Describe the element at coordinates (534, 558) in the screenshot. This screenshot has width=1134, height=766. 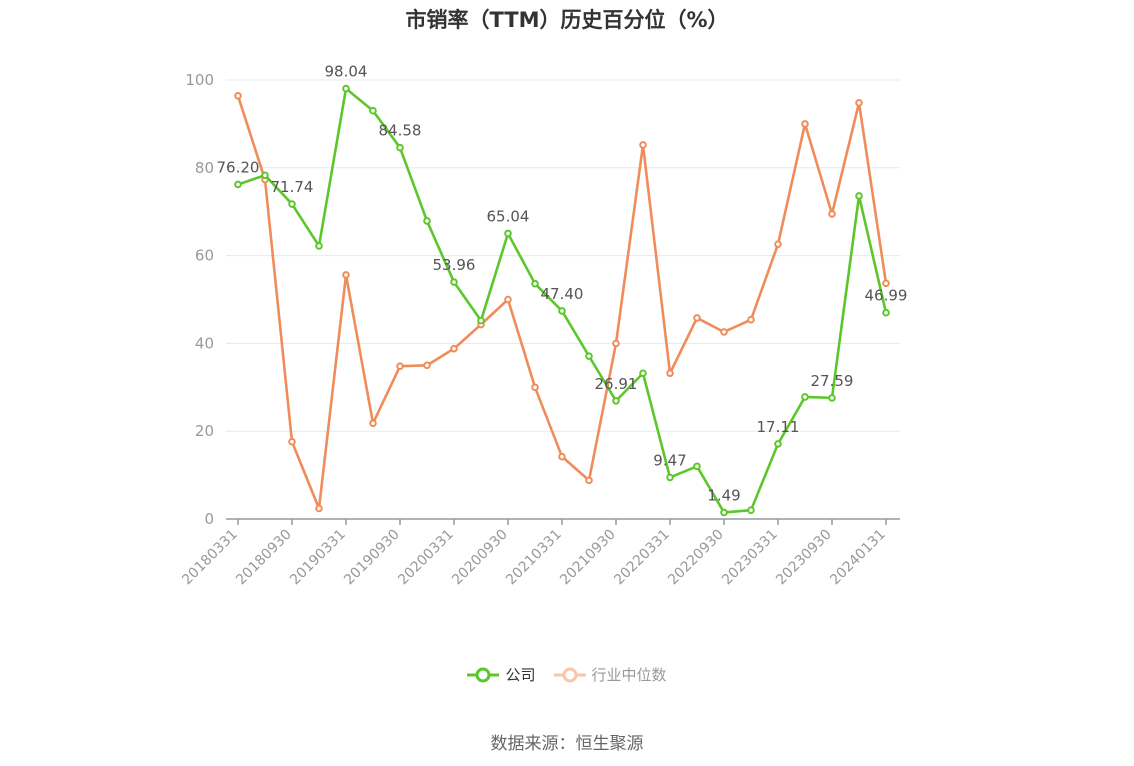
I see `x-tick-label: 20210331` at that location.